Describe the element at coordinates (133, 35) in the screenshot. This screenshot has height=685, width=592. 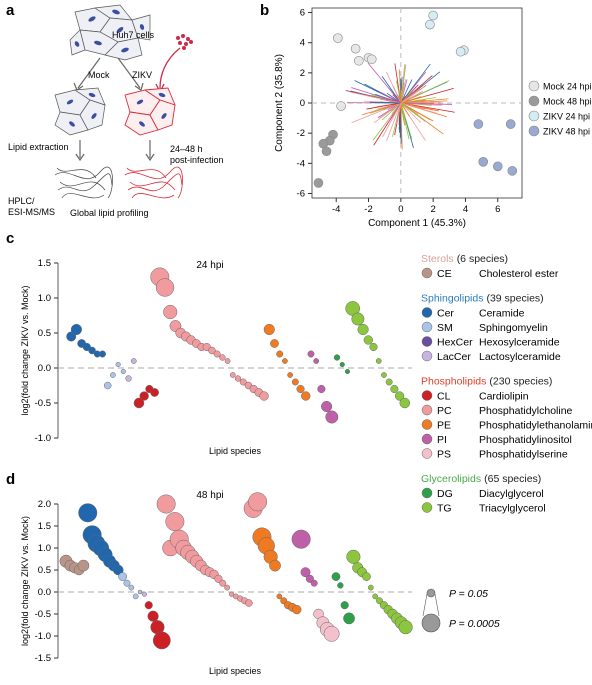
I see `cells-label: Huh7 cells` at that location.